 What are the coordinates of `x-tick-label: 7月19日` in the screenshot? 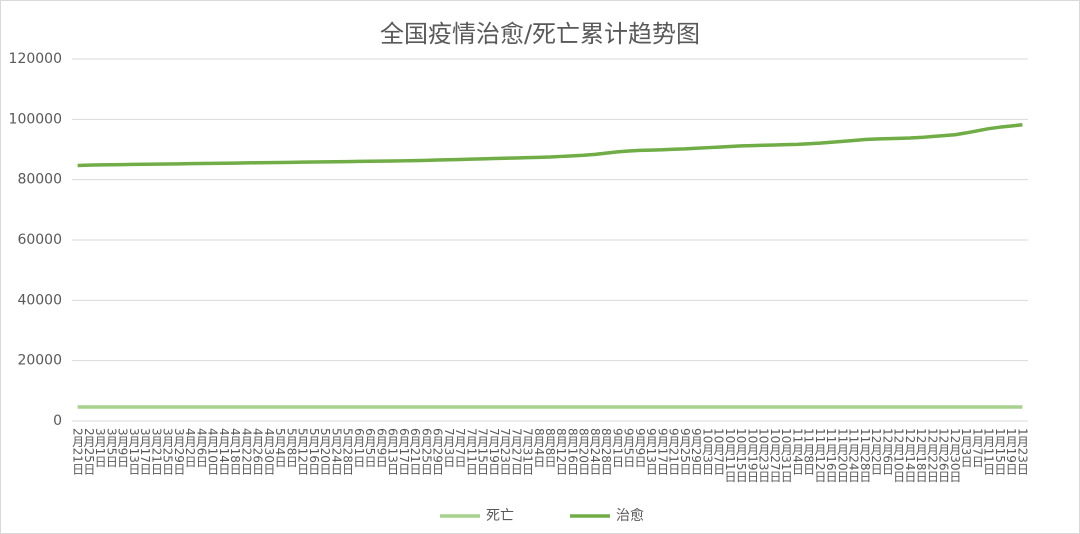 It's located at (494, 451).